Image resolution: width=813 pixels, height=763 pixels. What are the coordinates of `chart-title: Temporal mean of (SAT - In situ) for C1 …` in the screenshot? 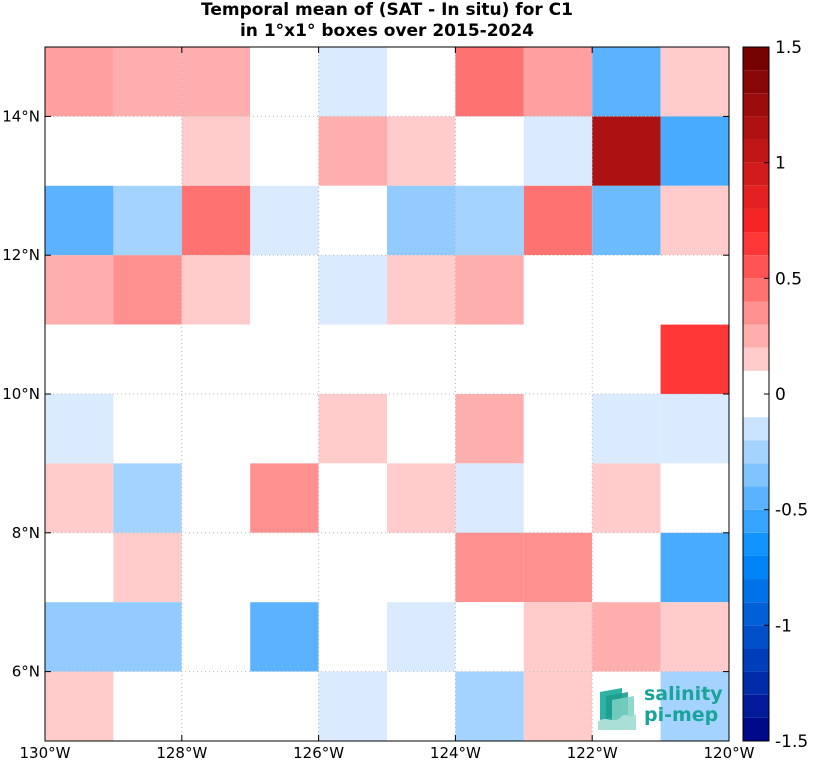 It's located at (387, 21).